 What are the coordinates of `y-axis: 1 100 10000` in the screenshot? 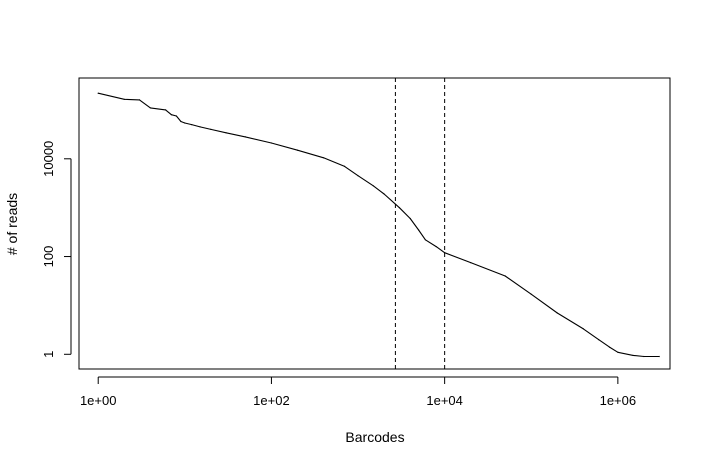 It's located at (56, 249).